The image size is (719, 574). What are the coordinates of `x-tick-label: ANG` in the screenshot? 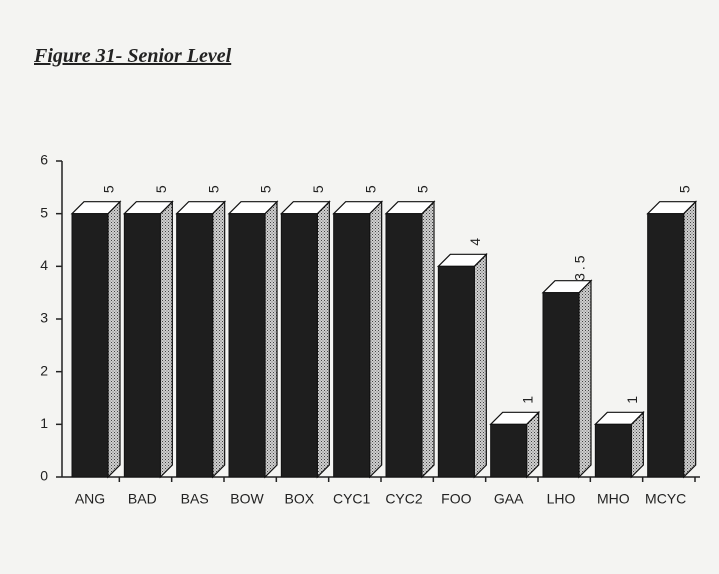 It's located at (90, 499).